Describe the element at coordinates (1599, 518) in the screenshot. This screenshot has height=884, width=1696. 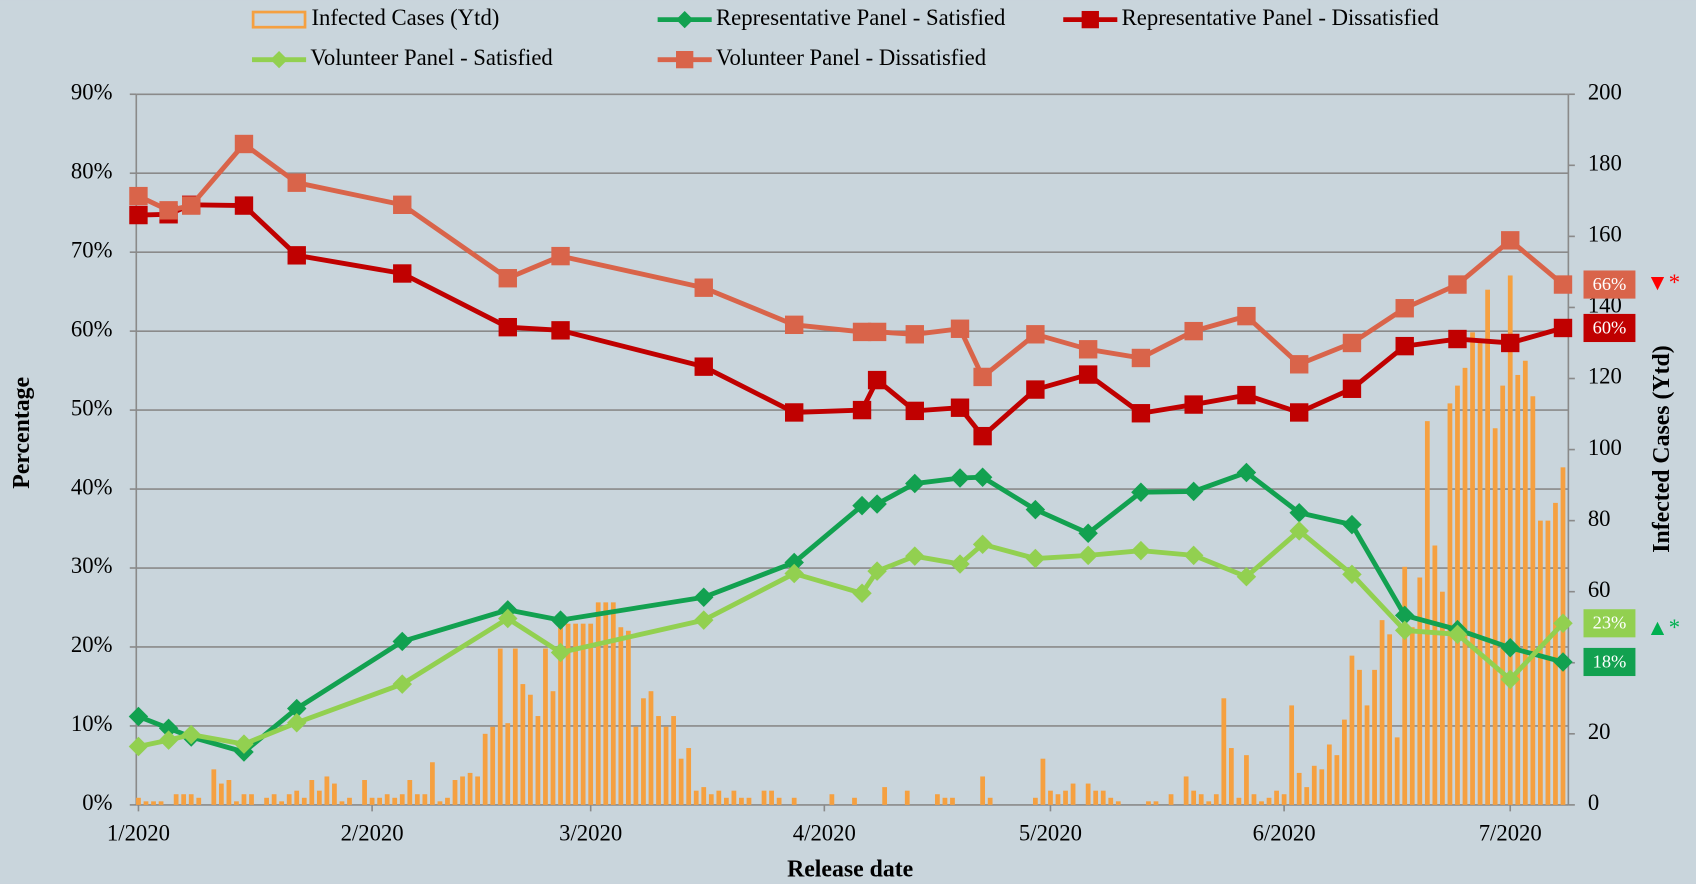
I see `y2-tick-label: 80` at that location.